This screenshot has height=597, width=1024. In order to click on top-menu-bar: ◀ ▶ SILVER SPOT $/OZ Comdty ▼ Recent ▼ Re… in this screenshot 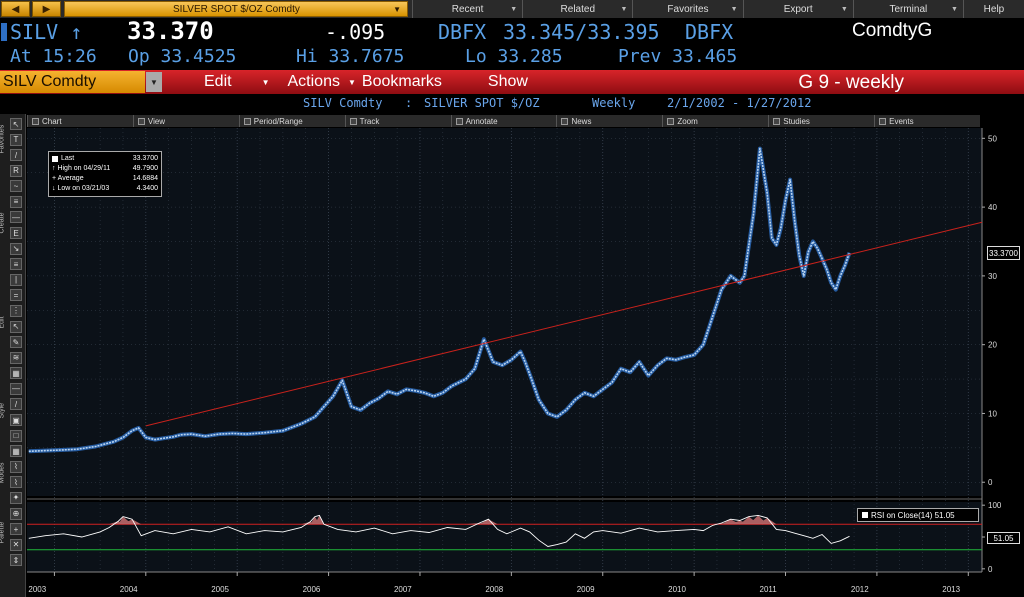, I will do `click(512, 9)`.